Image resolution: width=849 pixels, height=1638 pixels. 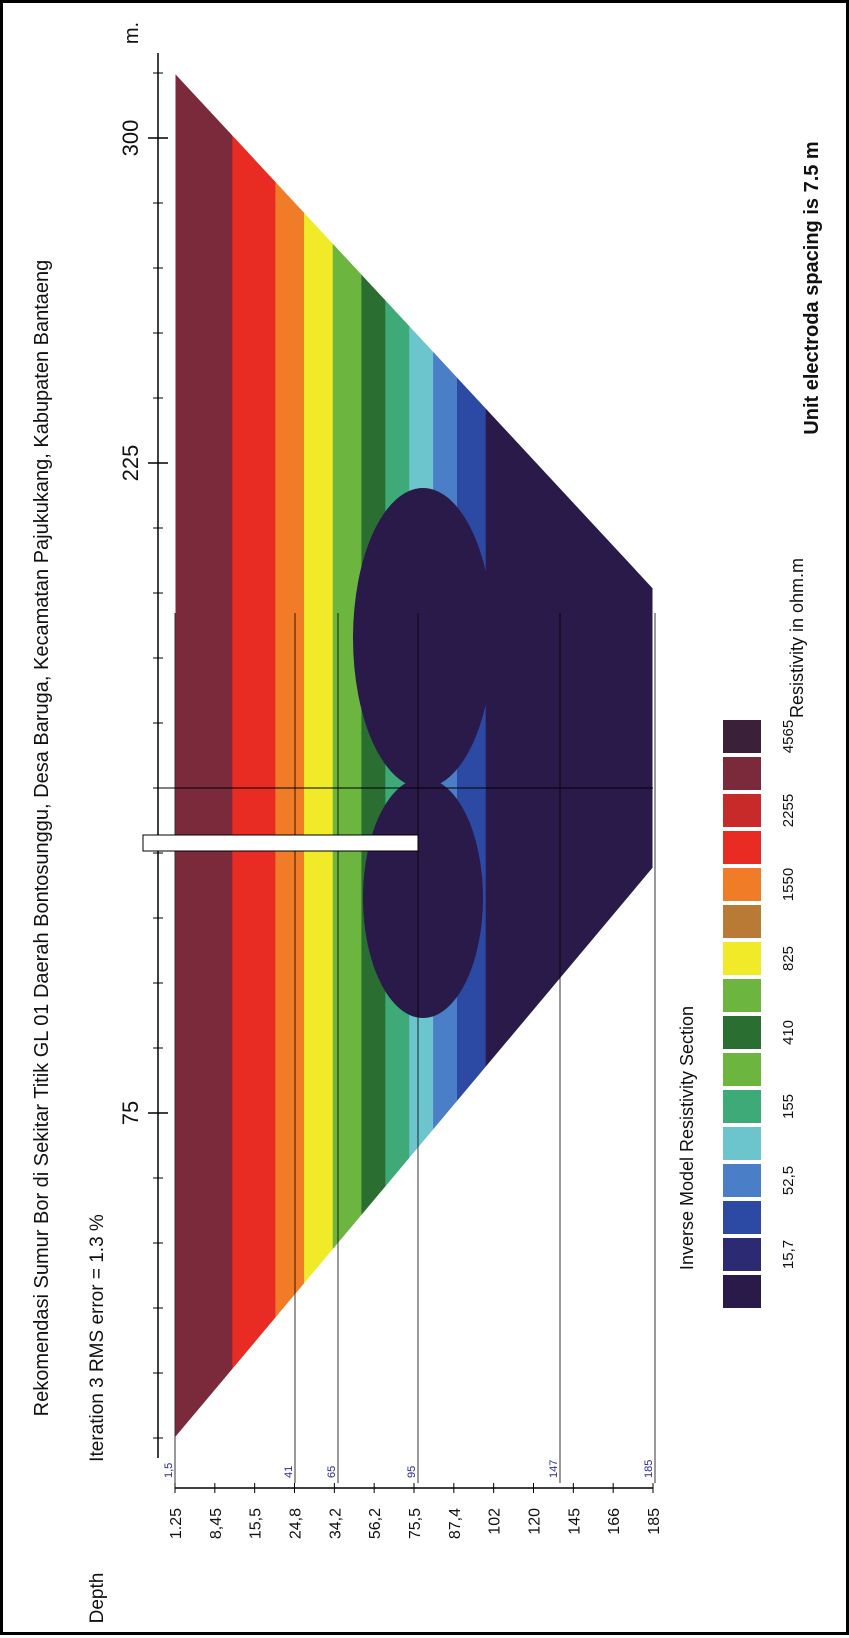 I want to click on legend-value-label: 52,5, so click(x=788, y=1180).